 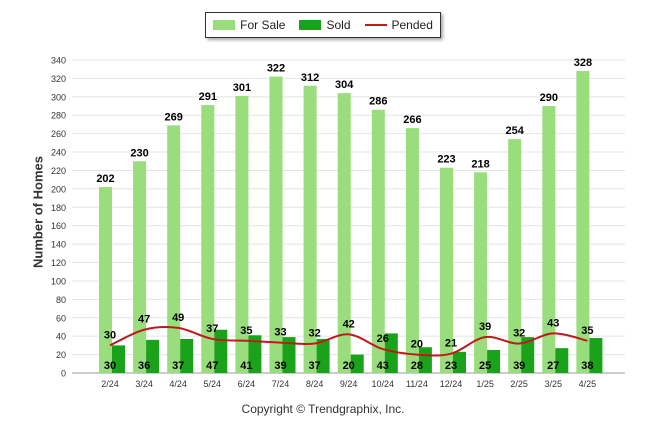 What do you see at coordinates (417, 366) in the screenshot?
I see `label-sold: 28` at bounding box center [417, 366].